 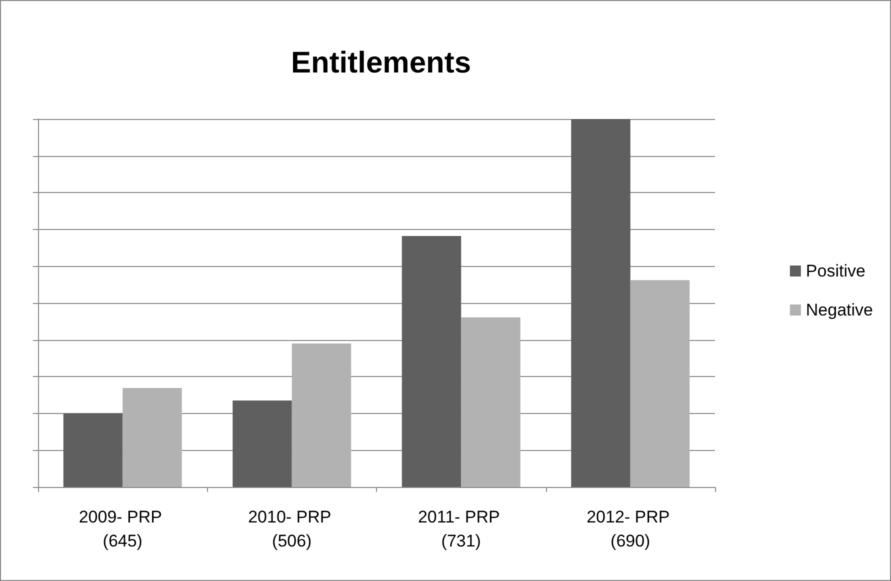 What do you see at coordinates (381, 63) in the screenshot?
I see `chart-title: Entitlements` at bounding box center [381, 63].